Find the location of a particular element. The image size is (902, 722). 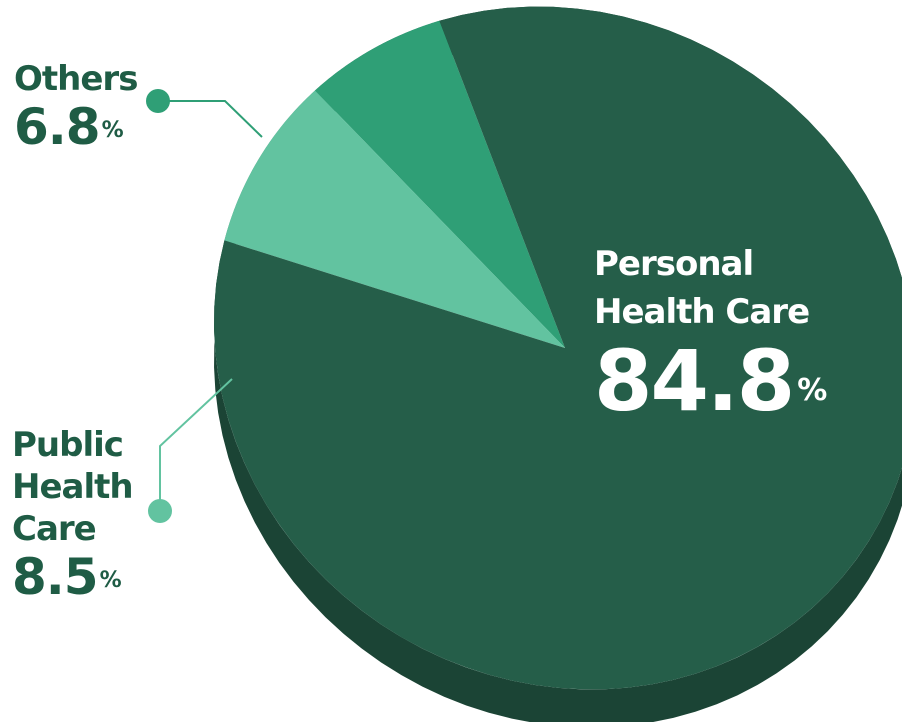

others-value-number: 6.8 is located at coordinates (57, 127).